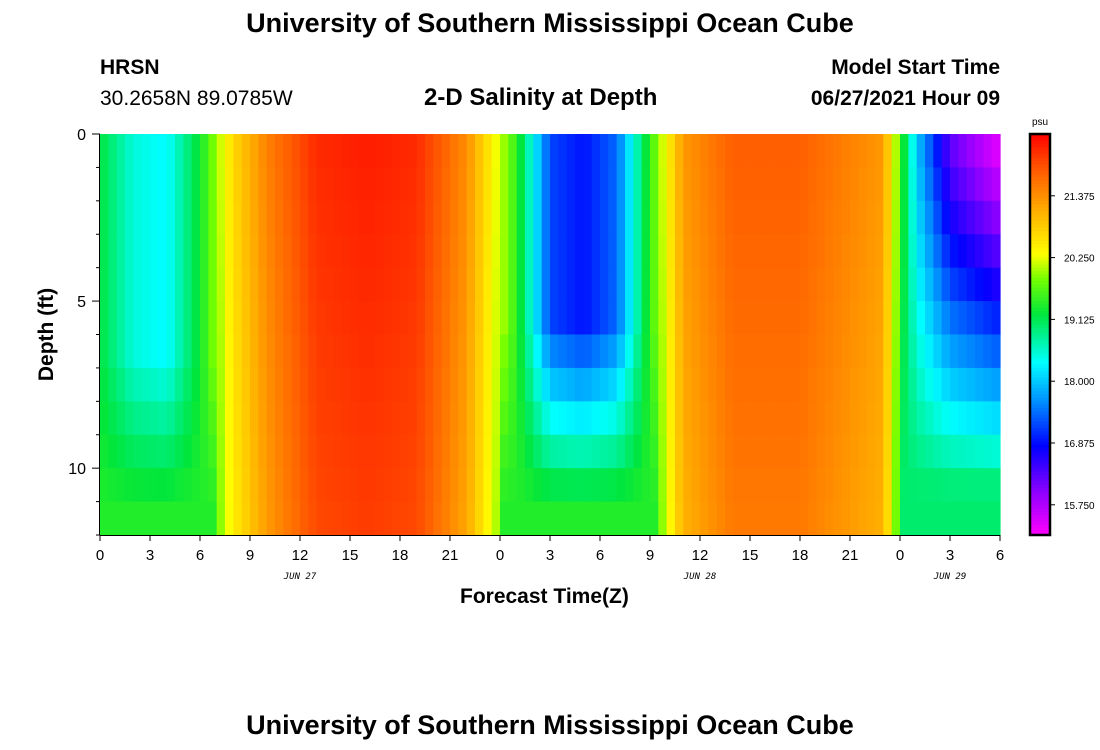 The image size is (1100, 750). Describe the element at coordinates (850, 555) in the screenshot. I see `x-tick-label: 21` at that location.